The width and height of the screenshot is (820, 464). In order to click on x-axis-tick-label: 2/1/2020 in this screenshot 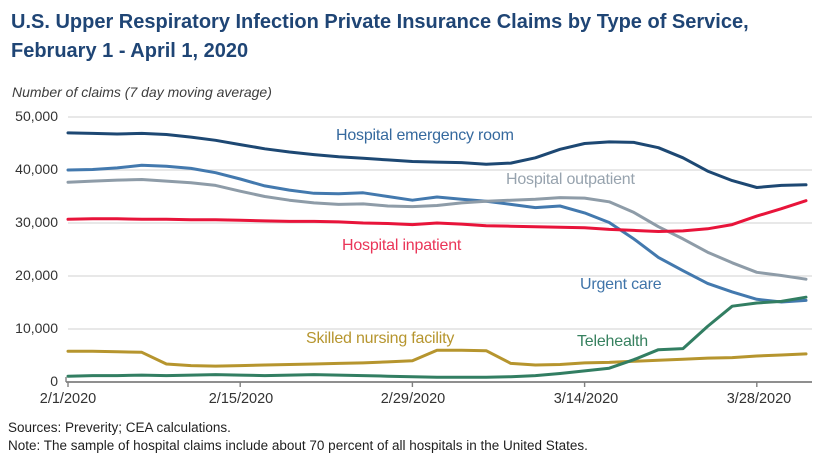, I will do `click(68, 399)`.